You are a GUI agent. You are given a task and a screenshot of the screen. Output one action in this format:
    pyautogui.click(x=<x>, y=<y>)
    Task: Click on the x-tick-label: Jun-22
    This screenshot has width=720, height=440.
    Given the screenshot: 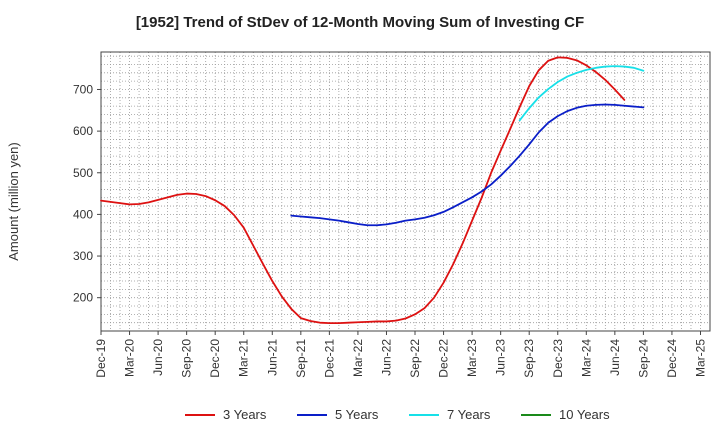 What is the action you would take?
    pyautogui.click(x=386, y=357)
    